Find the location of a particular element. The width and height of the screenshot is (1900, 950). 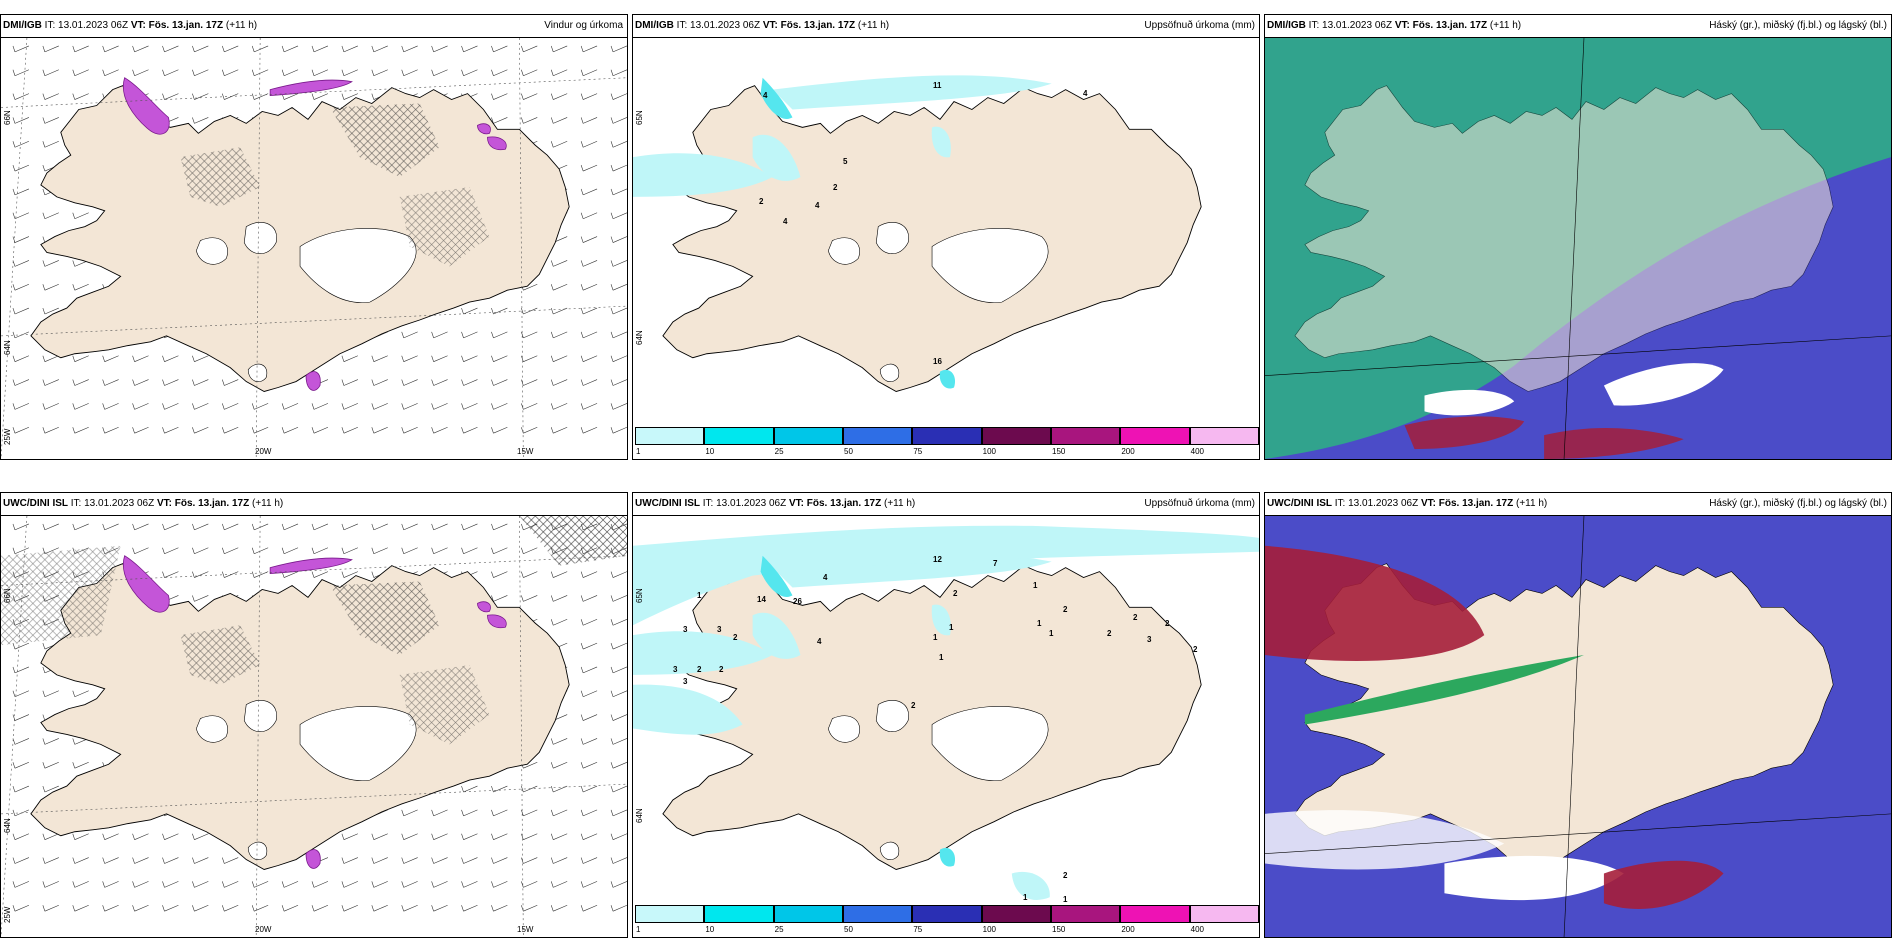

precip-value-label: 11 is located at coordinates (937, 85).